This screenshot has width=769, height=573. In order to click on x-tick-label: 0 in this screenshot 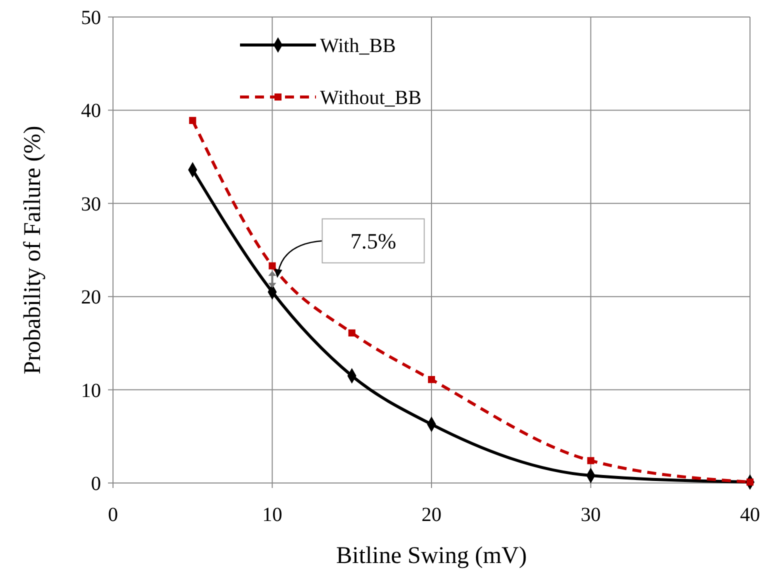, I will do `click(113, 515)`.